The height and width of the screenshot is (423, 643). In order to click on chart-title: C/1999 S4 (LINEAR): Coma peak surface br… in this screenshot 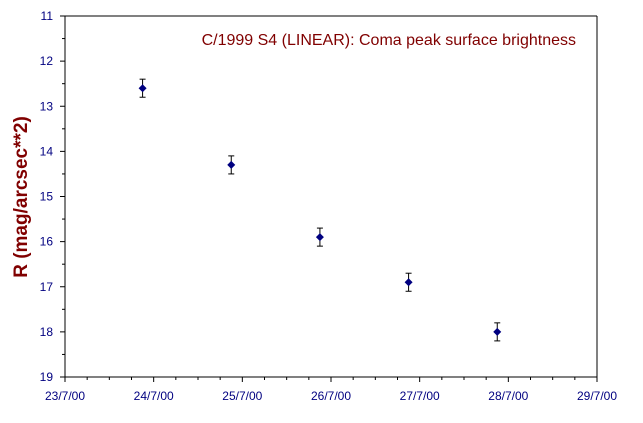, I will do `click(389, 40)`.